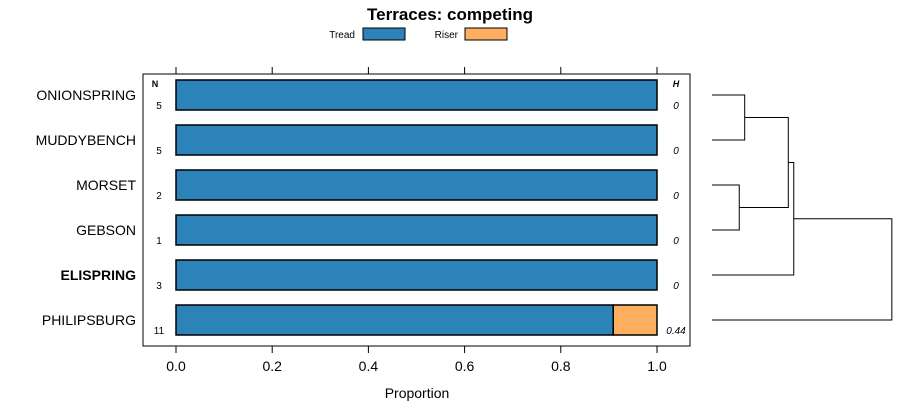 This screenshot has height=420, width=900. Describe the element at coordinates (86, 140) in the screenshot. I see `row-label-muddybench: MUDDYBENCH` at that location.